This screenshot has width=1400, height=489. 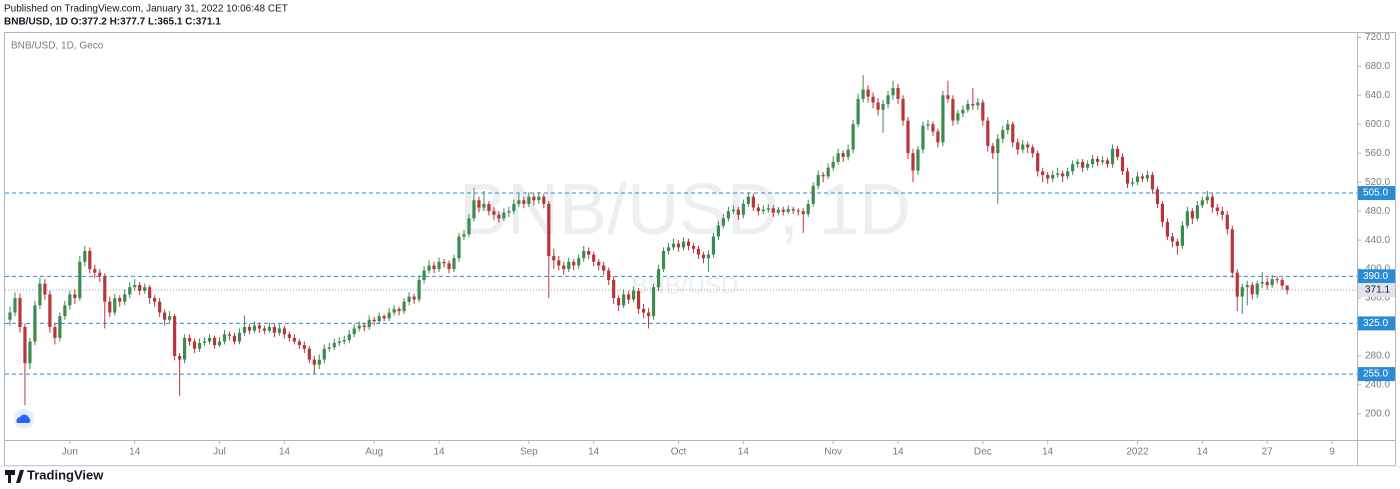 I want to click on y-tick-label: 640.0, so click(x=1377, y=95).